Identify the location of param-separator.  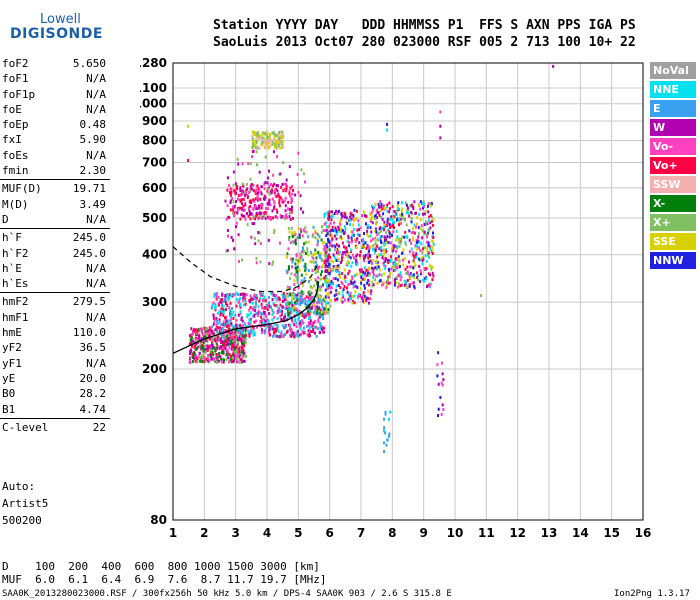
(55, 418).